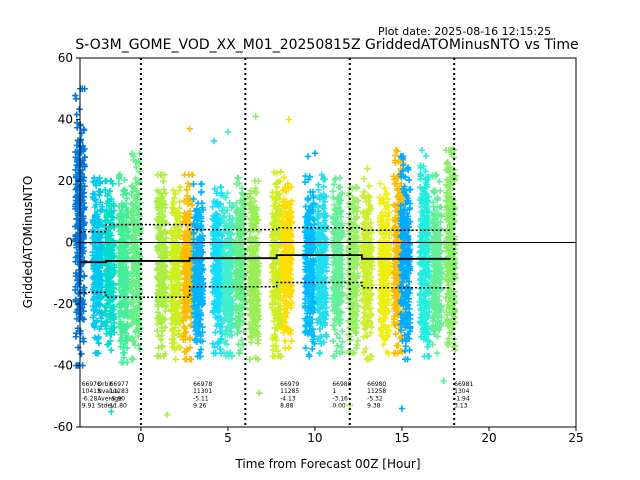 The width and height of the screenshot is (640, 480). I want to click on plot-date: Plot date: 2025-08-16 12:15:25, so click(464, 31).